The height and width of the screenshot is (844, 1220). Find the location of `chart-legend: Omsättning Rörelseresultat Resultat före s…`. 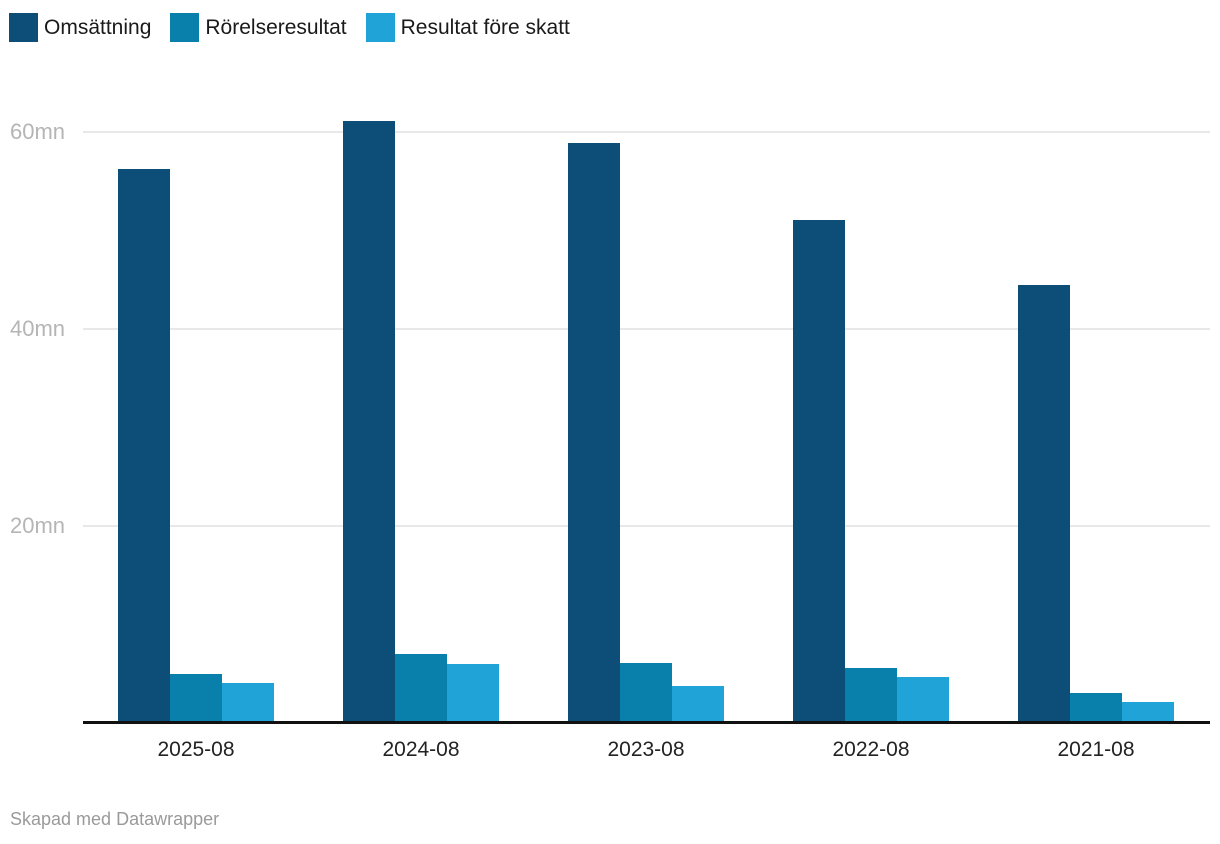

chart-legend: Omsättning Rörelseresultat Resultat före s… is located at coordinates (289, 27).